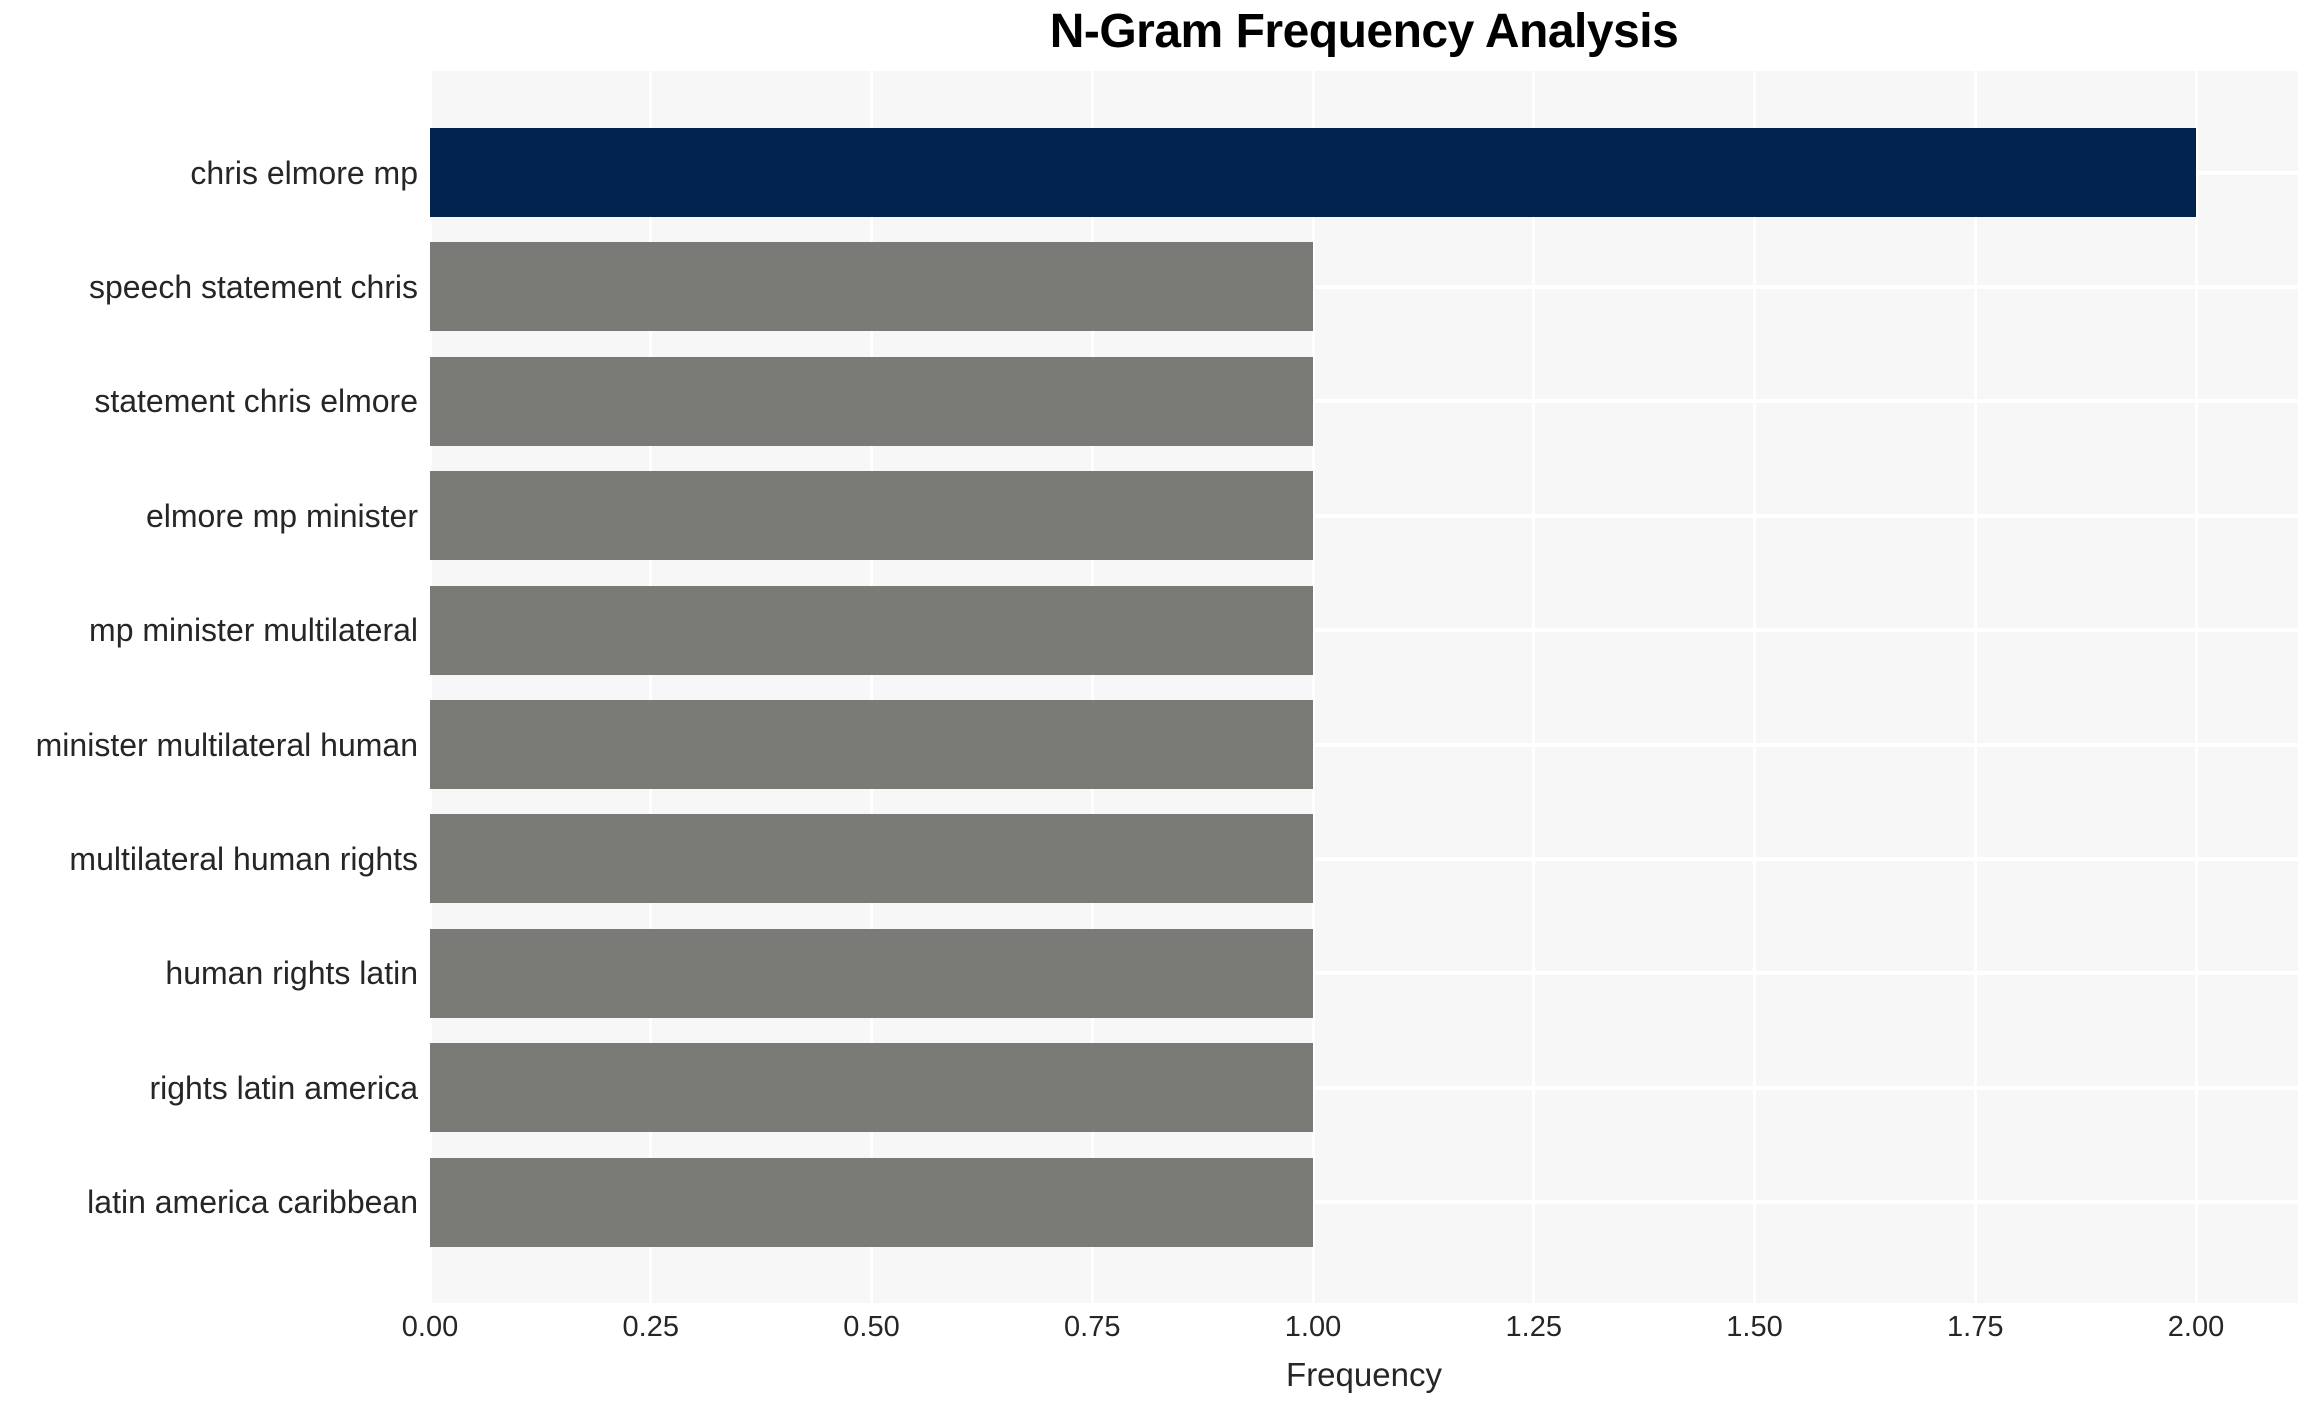  Describe the element at coordinates (1754, 1327) in the screenshot. I see `x-tick-label: 1.50` at that location.